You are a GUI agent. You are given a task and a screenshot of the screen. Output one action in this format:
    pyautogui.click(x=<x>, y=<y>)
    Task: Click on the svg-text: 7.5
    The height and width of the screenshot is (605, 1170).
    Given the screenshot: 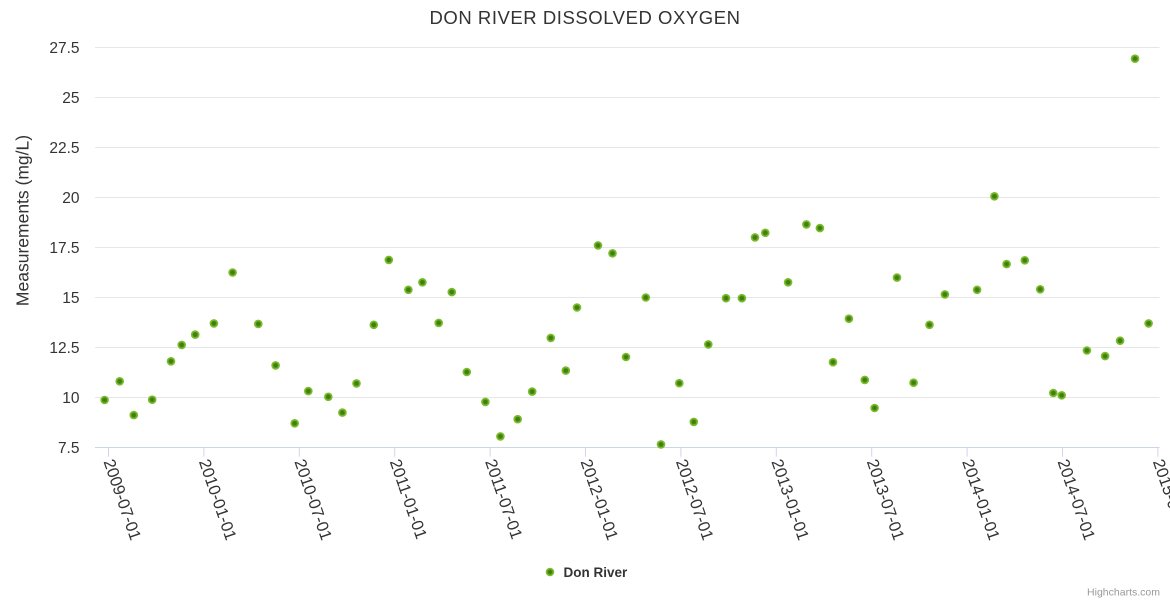 What is the action you would take?
    pyautogui.click(x=69, y=448)
    